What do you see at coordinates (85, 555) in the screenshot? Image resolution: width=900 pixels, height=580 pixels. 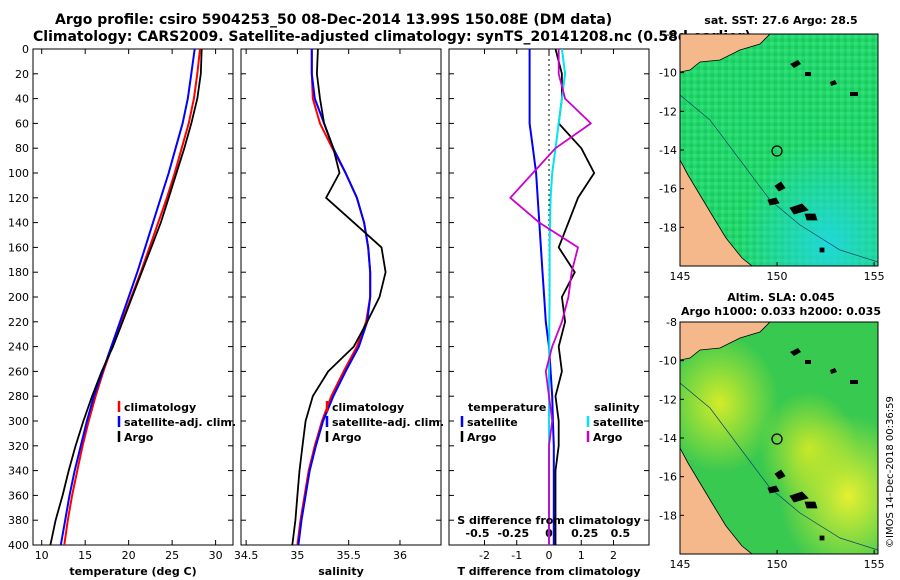 I see `x-tick-label: 15` at bounding box center [85, 555].